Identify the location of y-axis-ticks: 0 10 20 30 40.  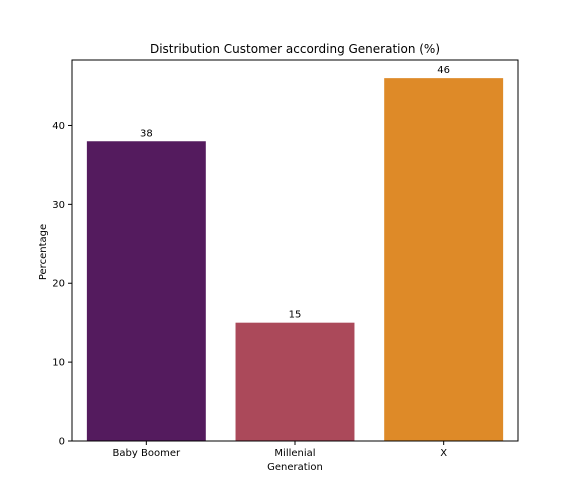
(62, 284).